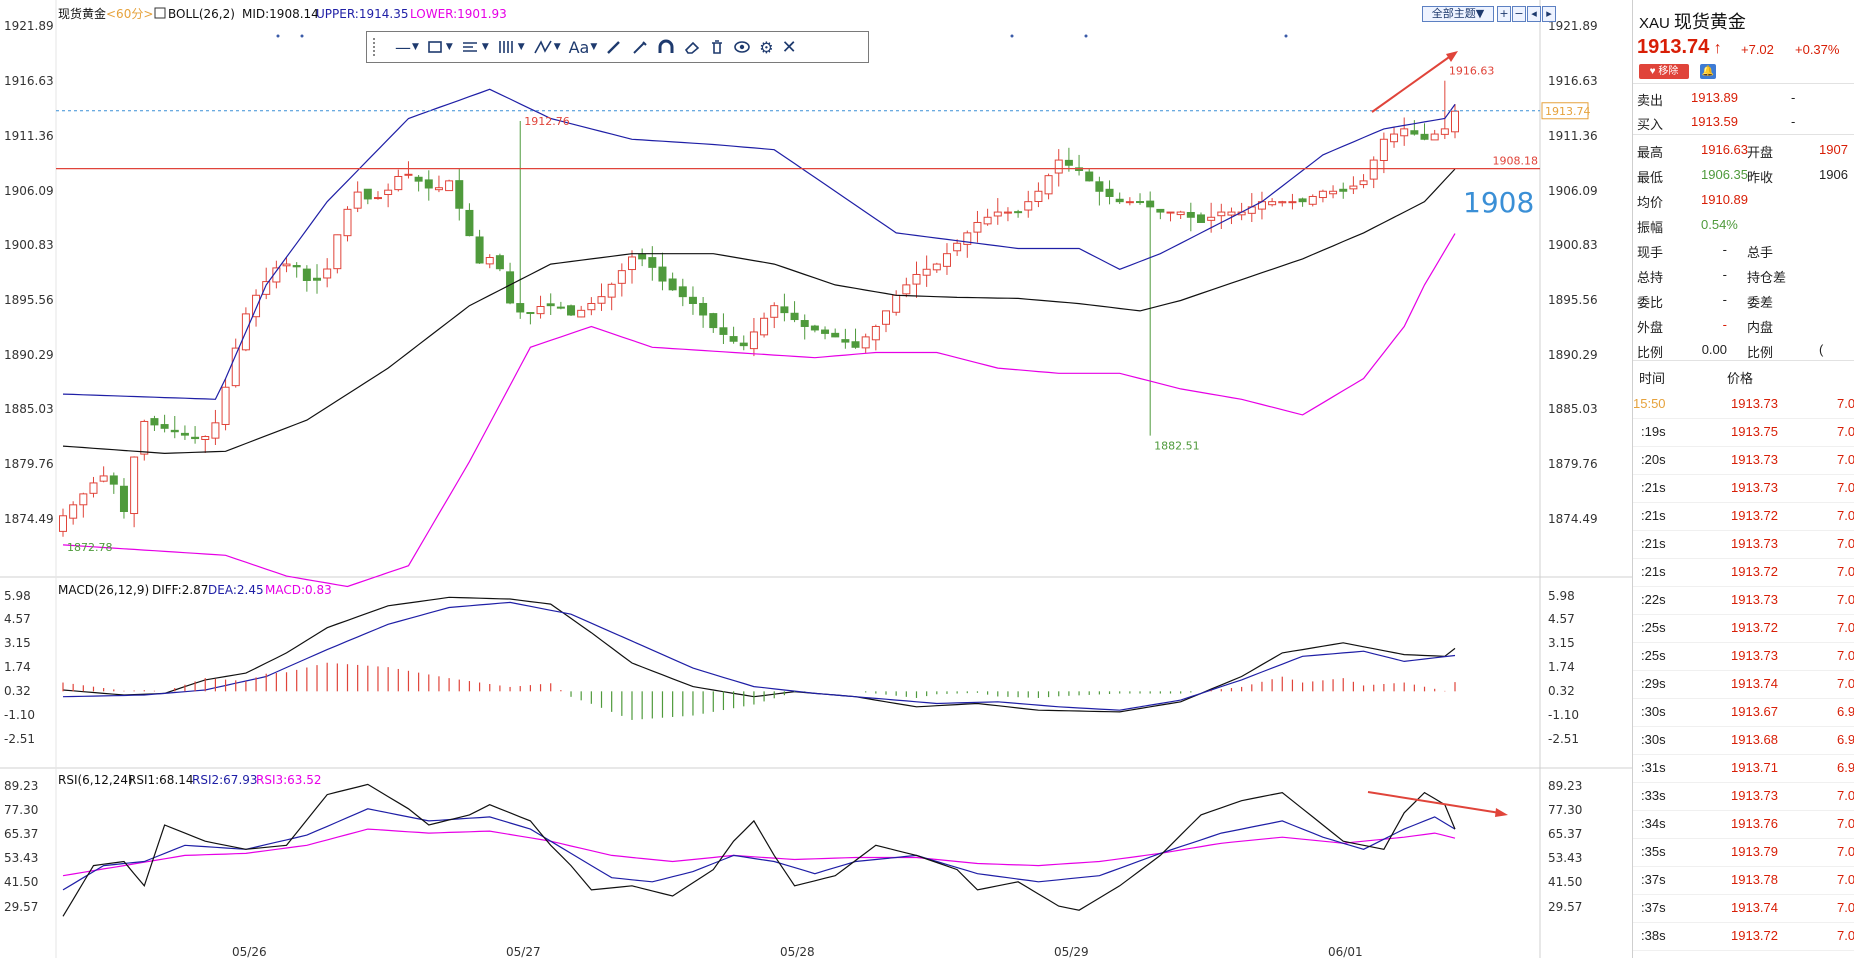 Image resolution: width=1854 pixels, height=958 pixels. What do you see at coordinates (1793, 121) in the screenshot?
I see `buy-volume: -` at bounding box center [1793, 121].